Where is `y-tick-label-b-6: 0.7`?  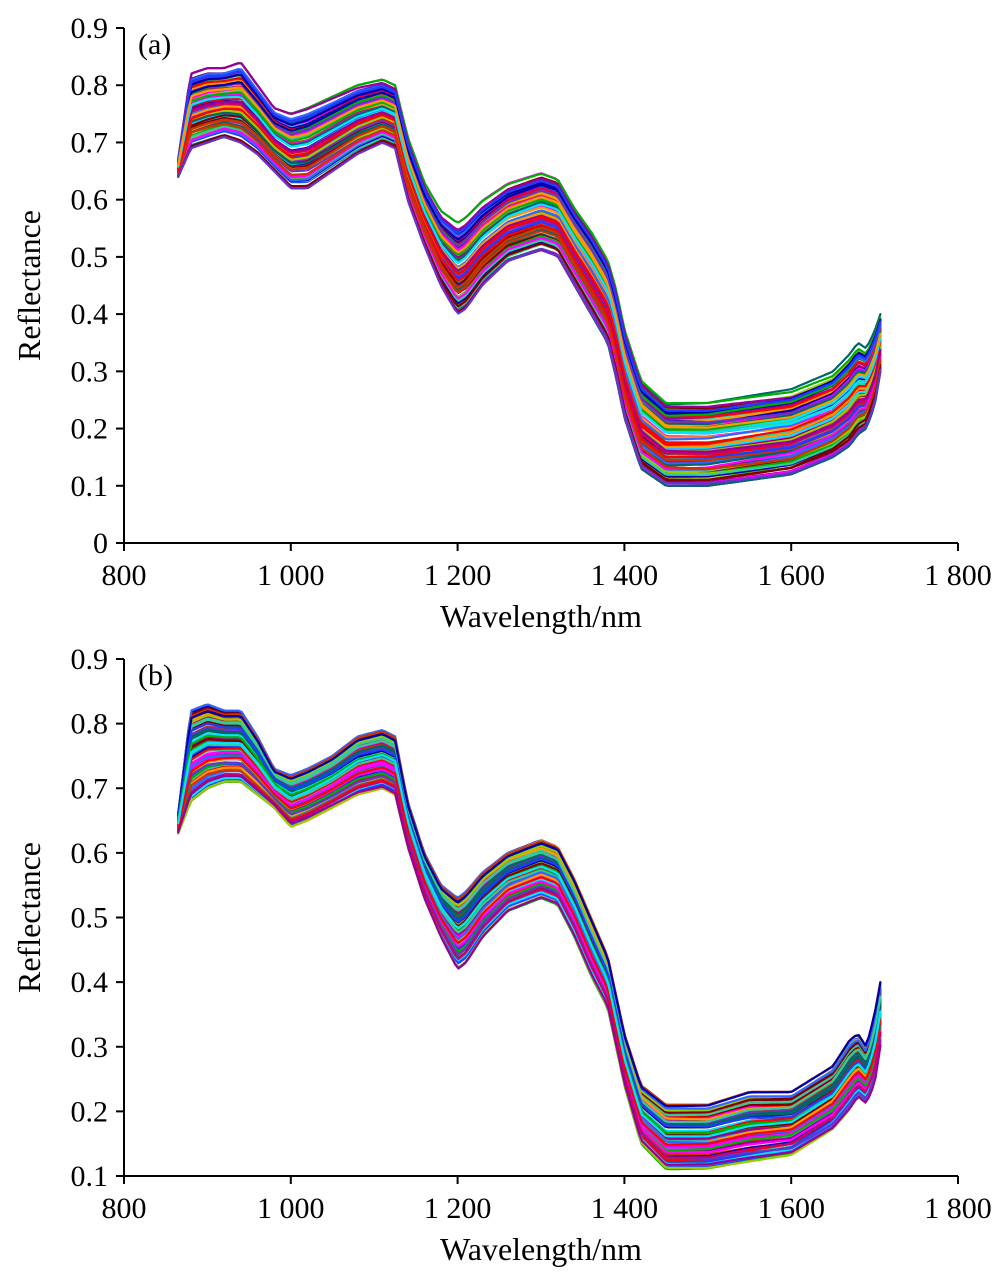
y-tick-label-b-6: 0.7 is located at coordinates (90, 788).